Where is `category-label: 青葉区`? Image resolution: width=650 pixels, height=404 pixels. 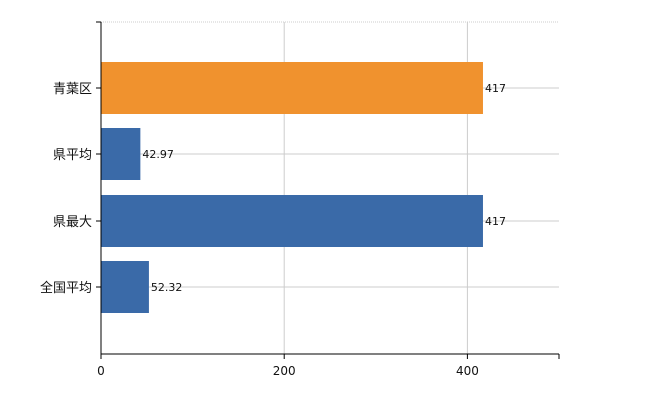
category-label: 青葉区 is located at coordinates (72, 89).